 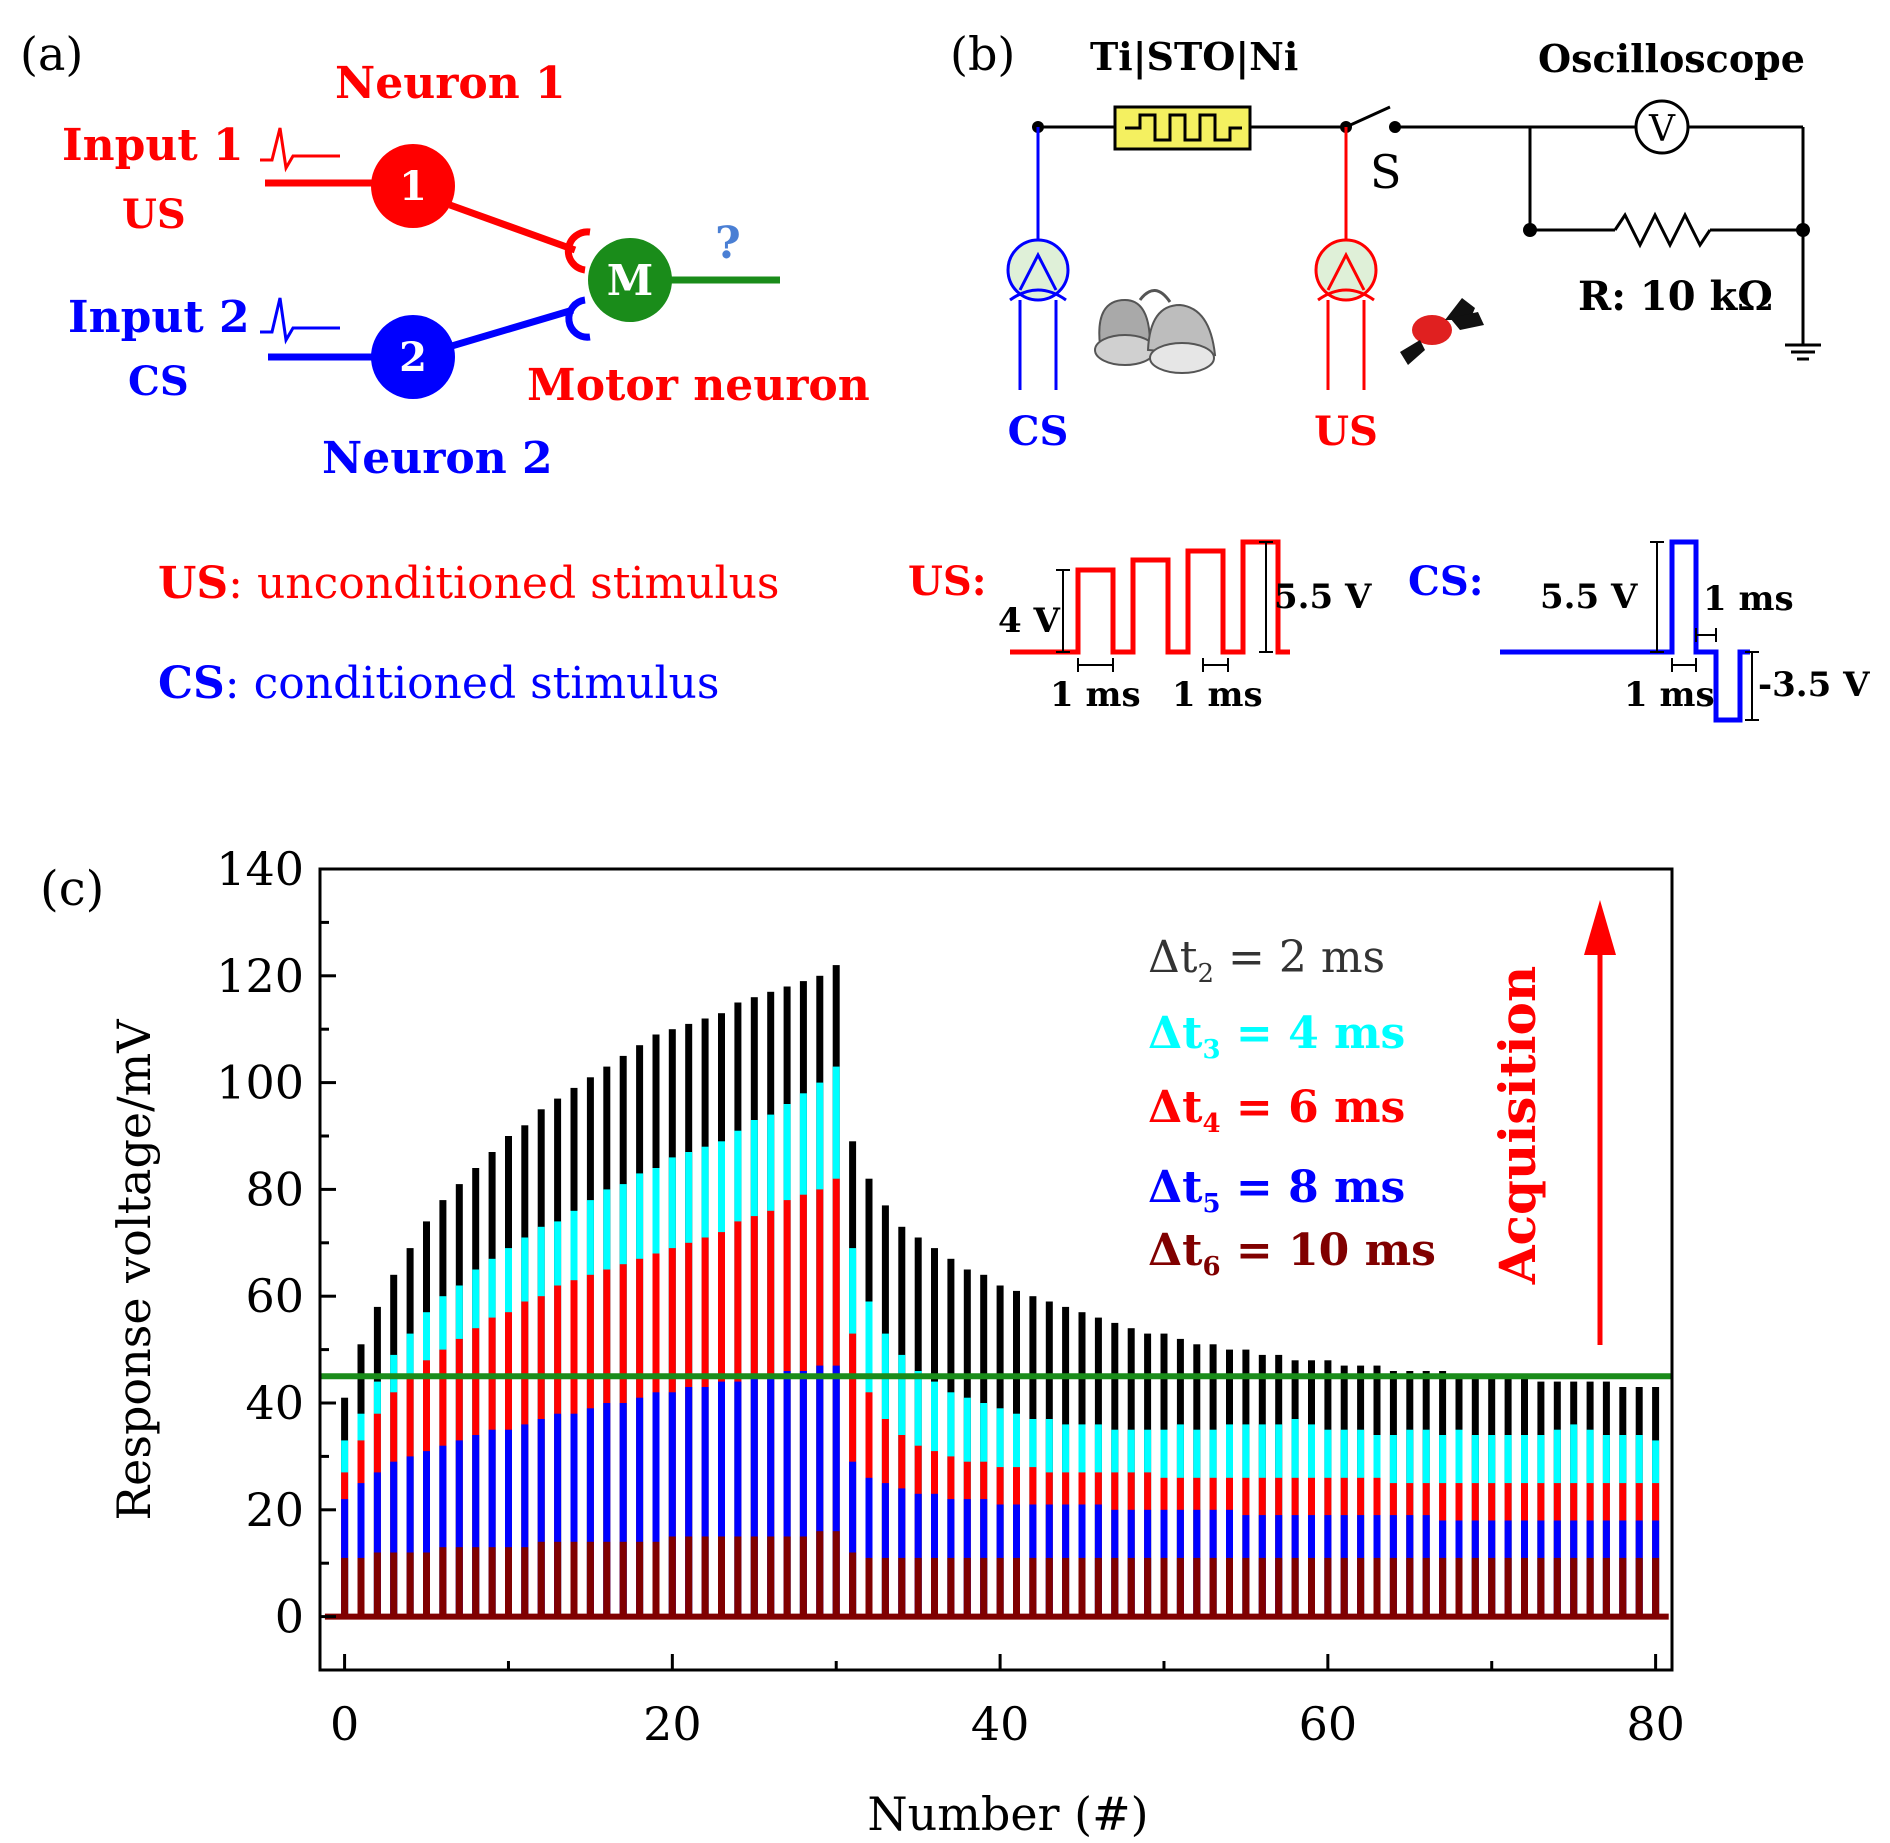 I want to click on legend-entry-3-rest: = 8 ms, so click(x=1313, y=1187).